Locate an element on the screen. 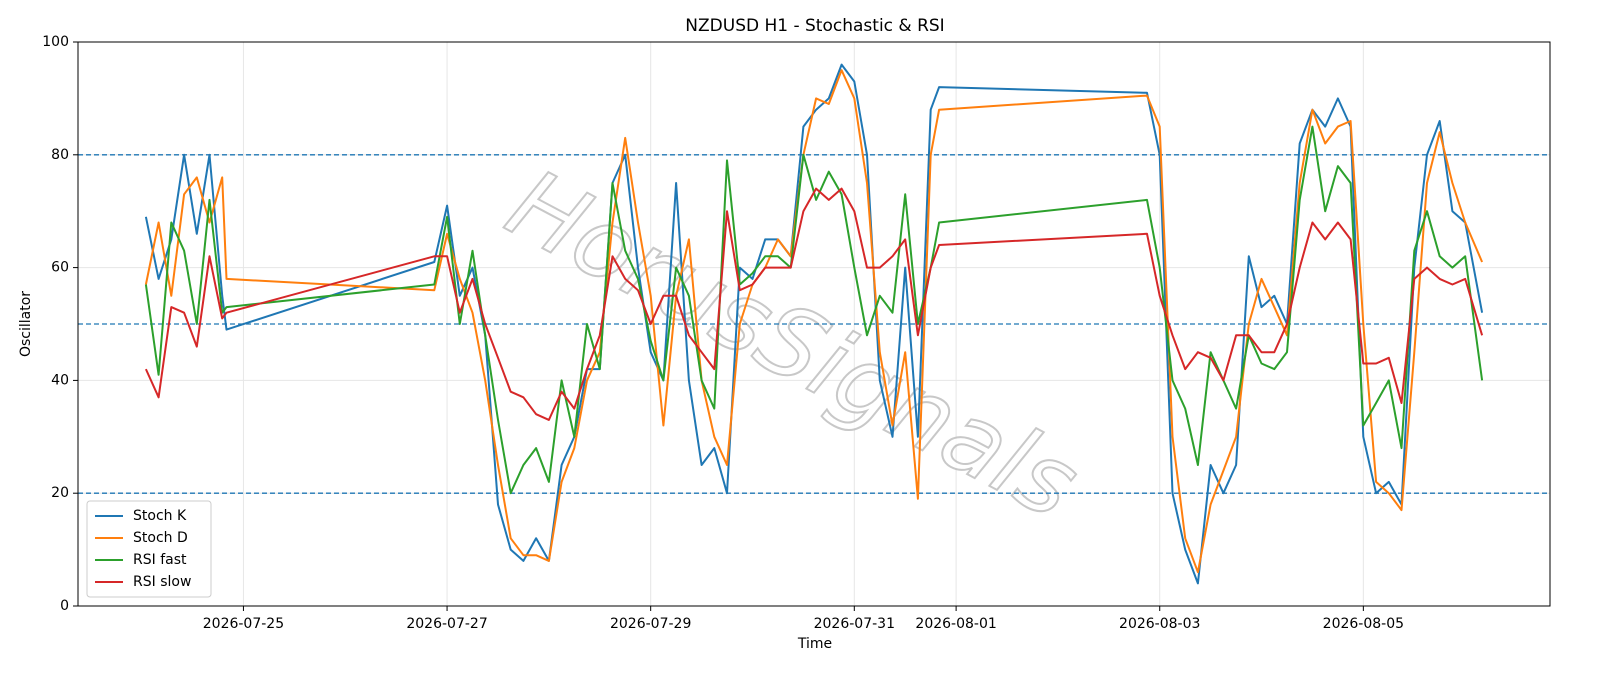 This screenshot has height=686, width=1600. x-tick-label: 2026-07-31 is located at coordinates (854, 624).